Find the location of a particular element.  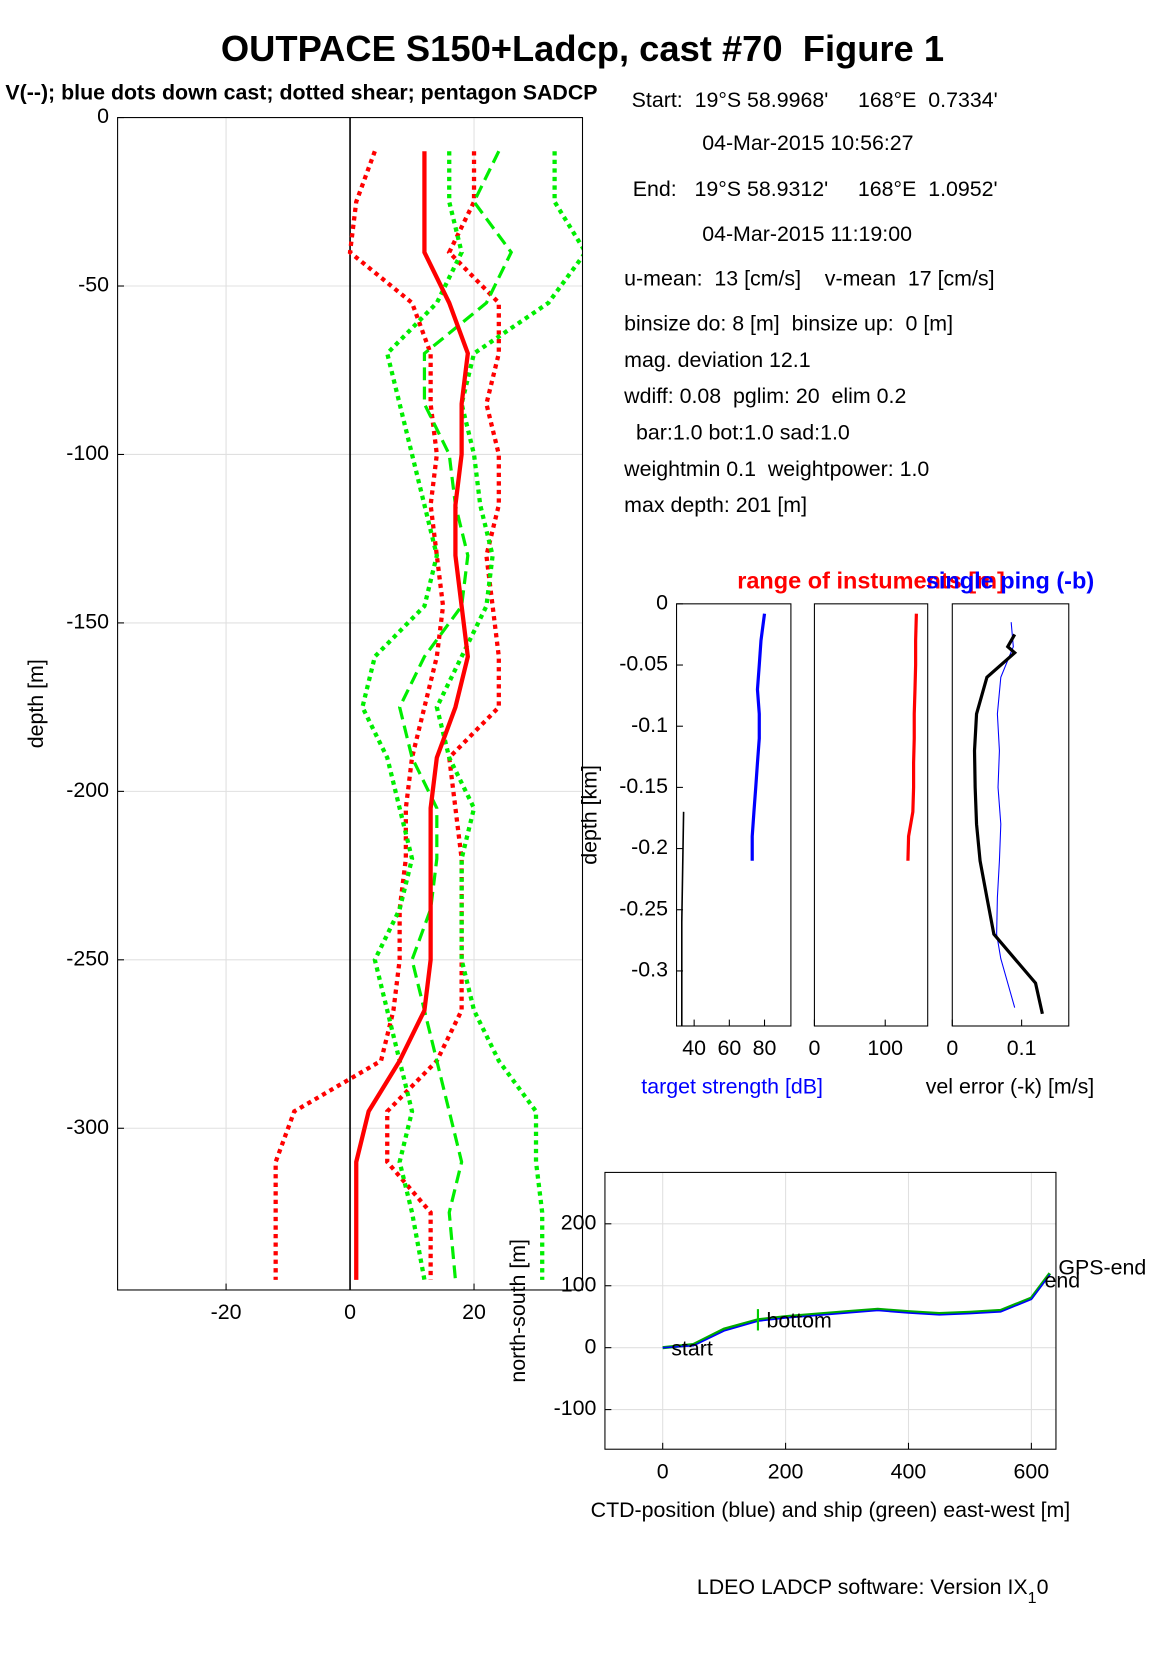

y-tick-label: -250 is located at coordinates (87, 958).